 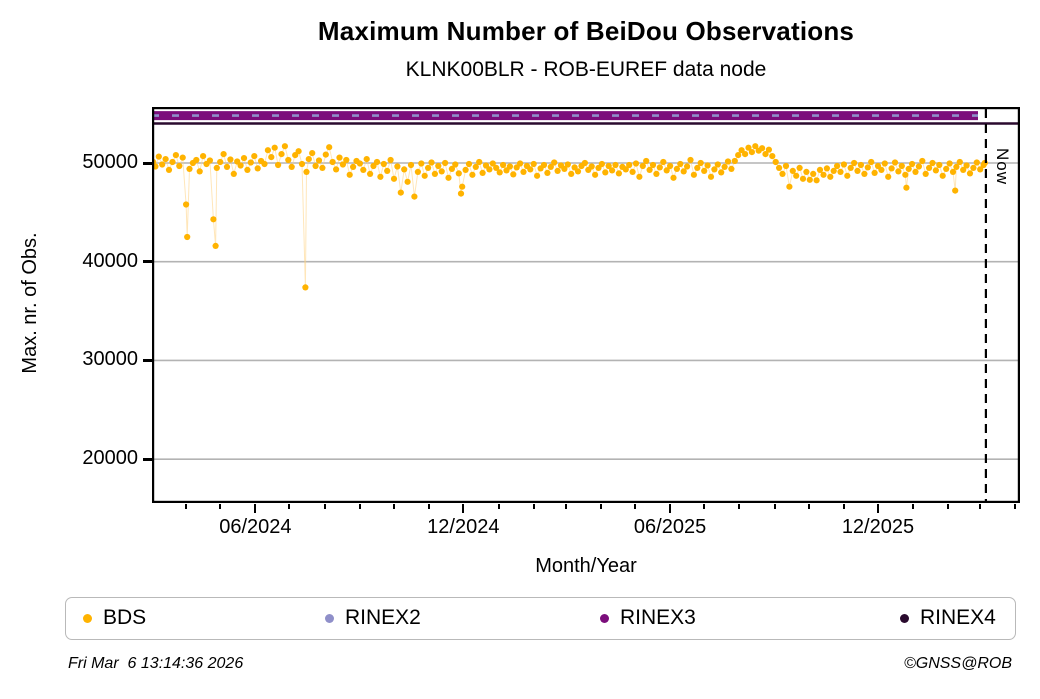 What do you see at coordinates (958, 617) in the screenshot?
I see `legend-label-rinex4: RINEX4` at bounding box center [958, 617].